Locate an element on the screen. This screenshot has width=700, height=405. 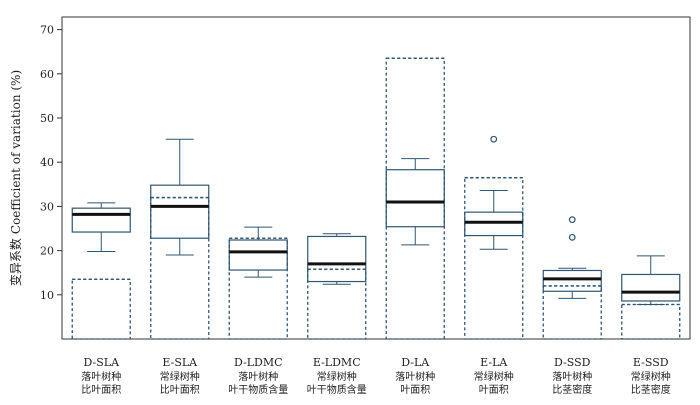
category-code-label: E-LA is located at coordinates (494, 362).